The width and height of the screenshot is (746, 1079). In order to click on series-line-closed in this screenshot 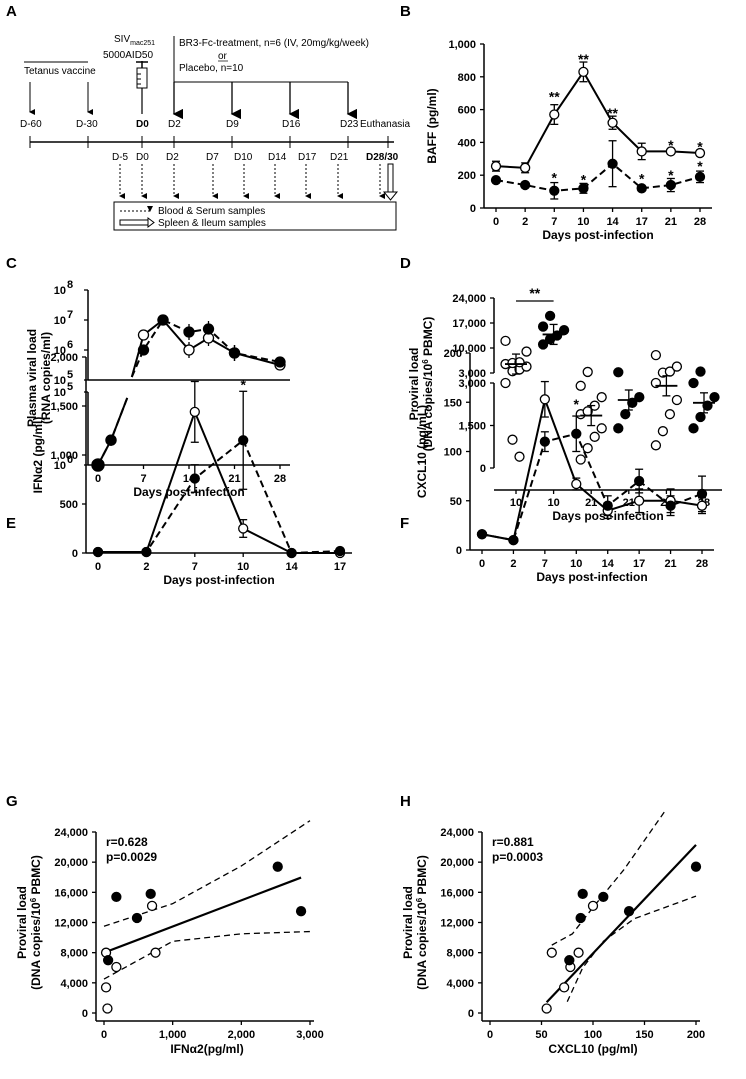, I will do `click(592, 487)`.